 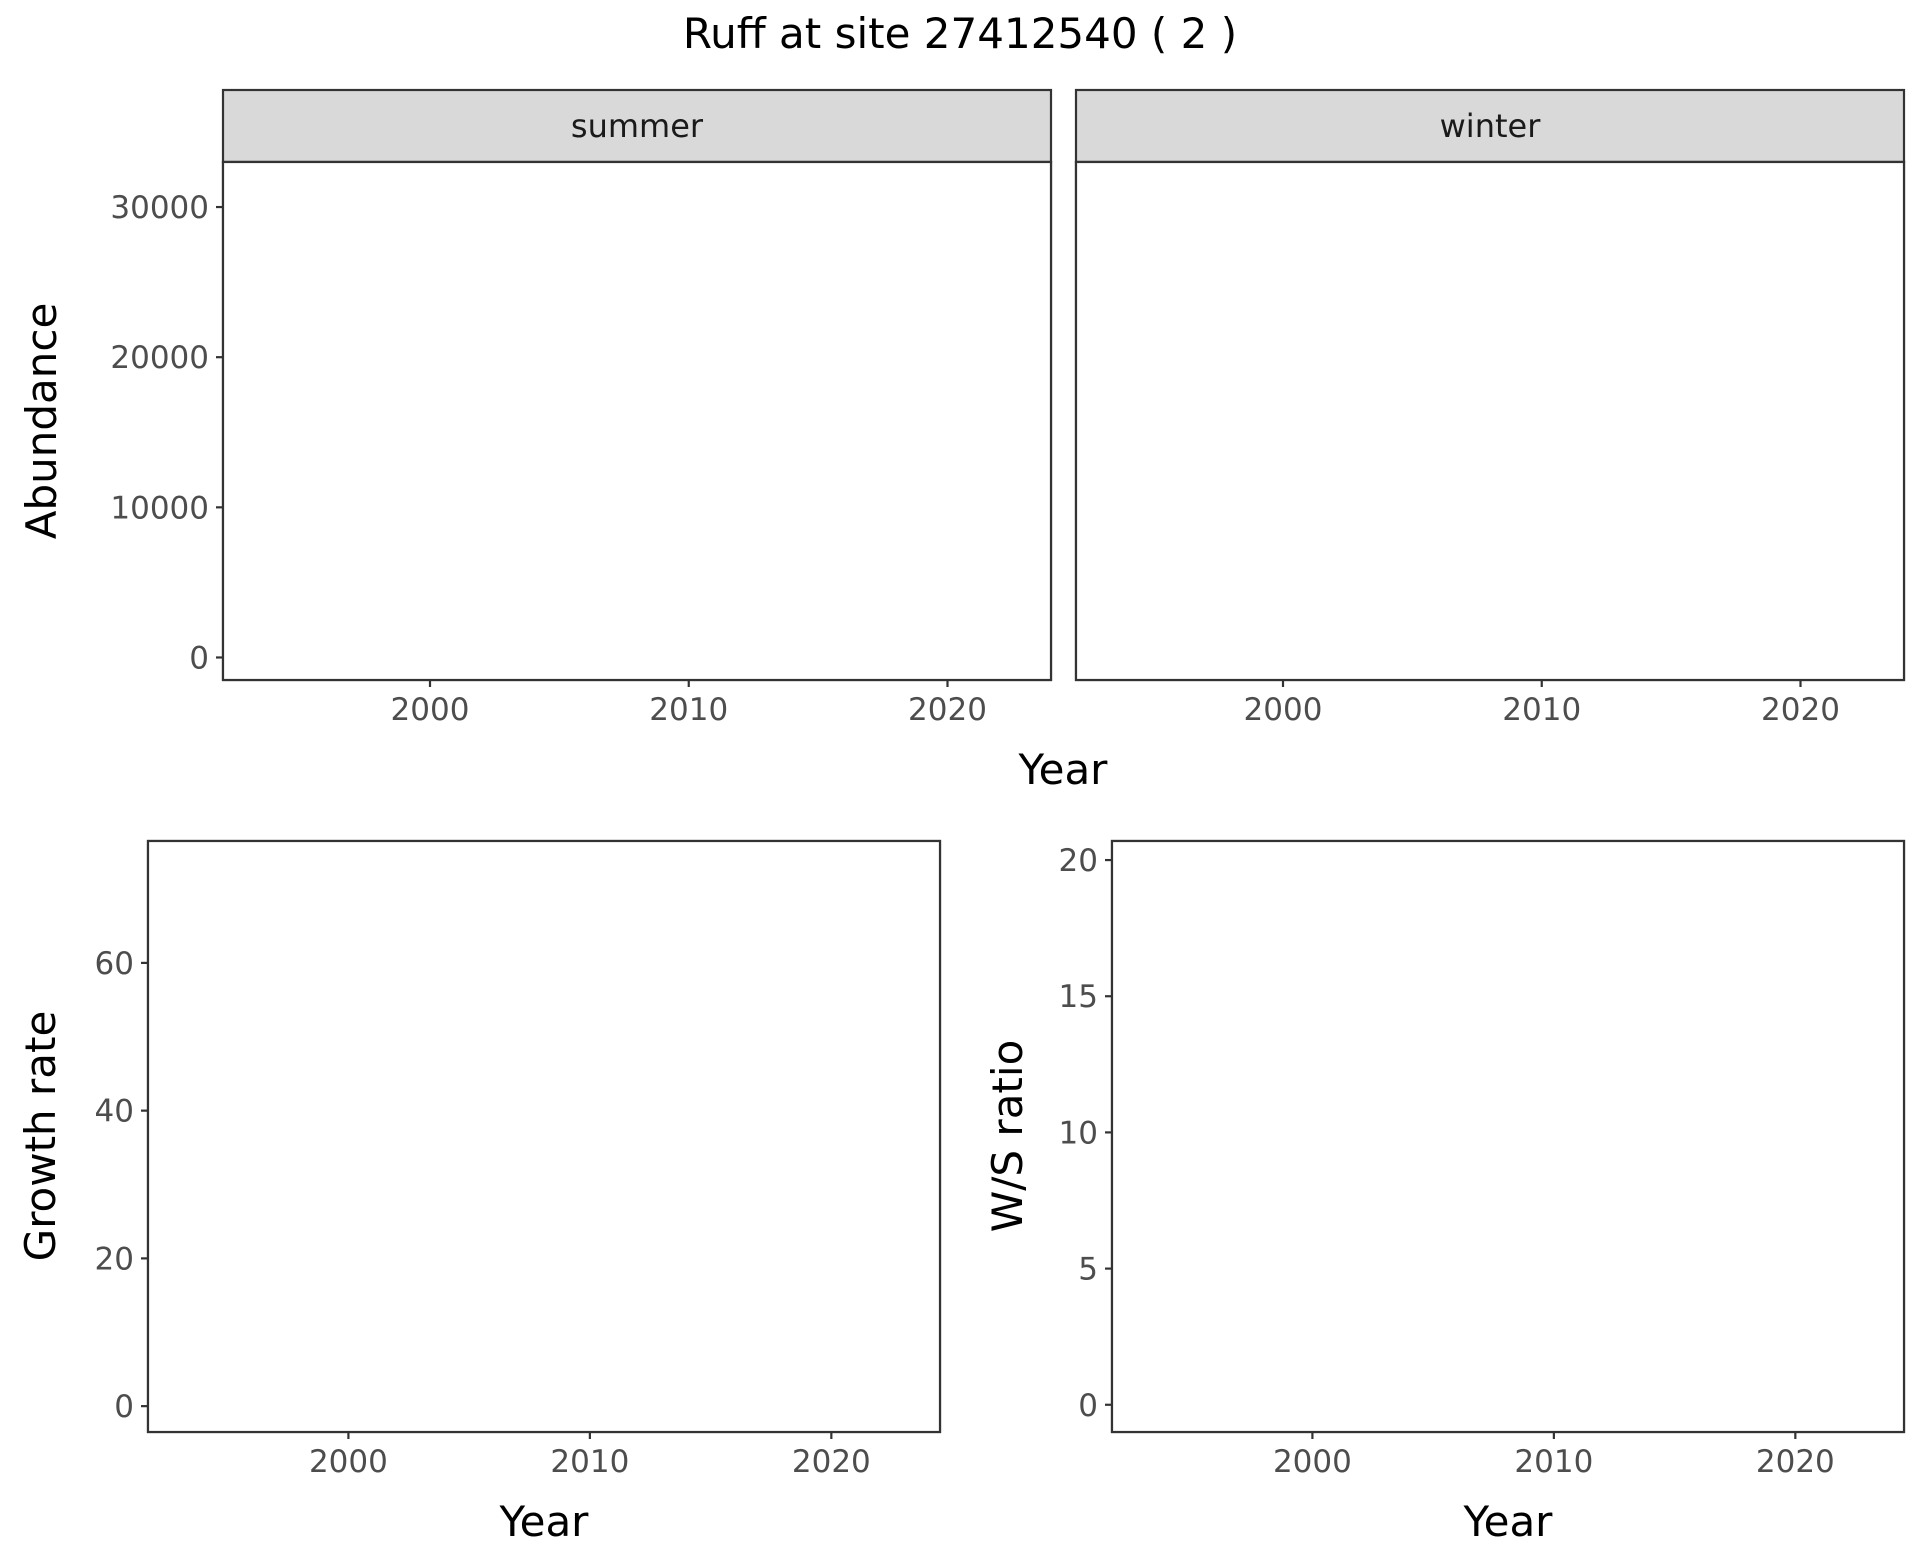 What do you see at coordinates (1312, 1462) in the screenshot?
I see `ratio-x-tick-label: 2000` at bounding box center [1312, 1462].